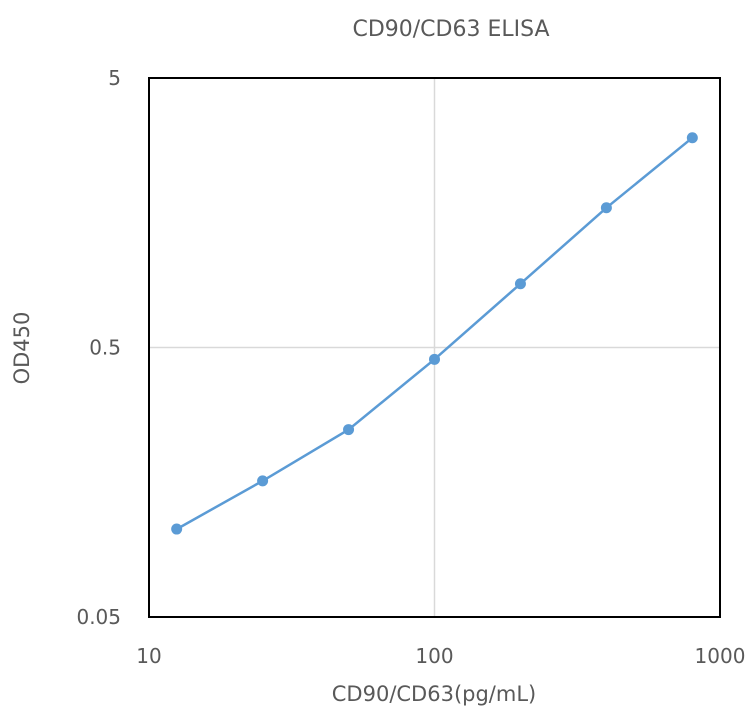 Image resolution: width=753 pixels, height=713 pixels. Describe the element at coordinates (434, 656) in the screenshot. I see `x-tick-label: 100` at that location.